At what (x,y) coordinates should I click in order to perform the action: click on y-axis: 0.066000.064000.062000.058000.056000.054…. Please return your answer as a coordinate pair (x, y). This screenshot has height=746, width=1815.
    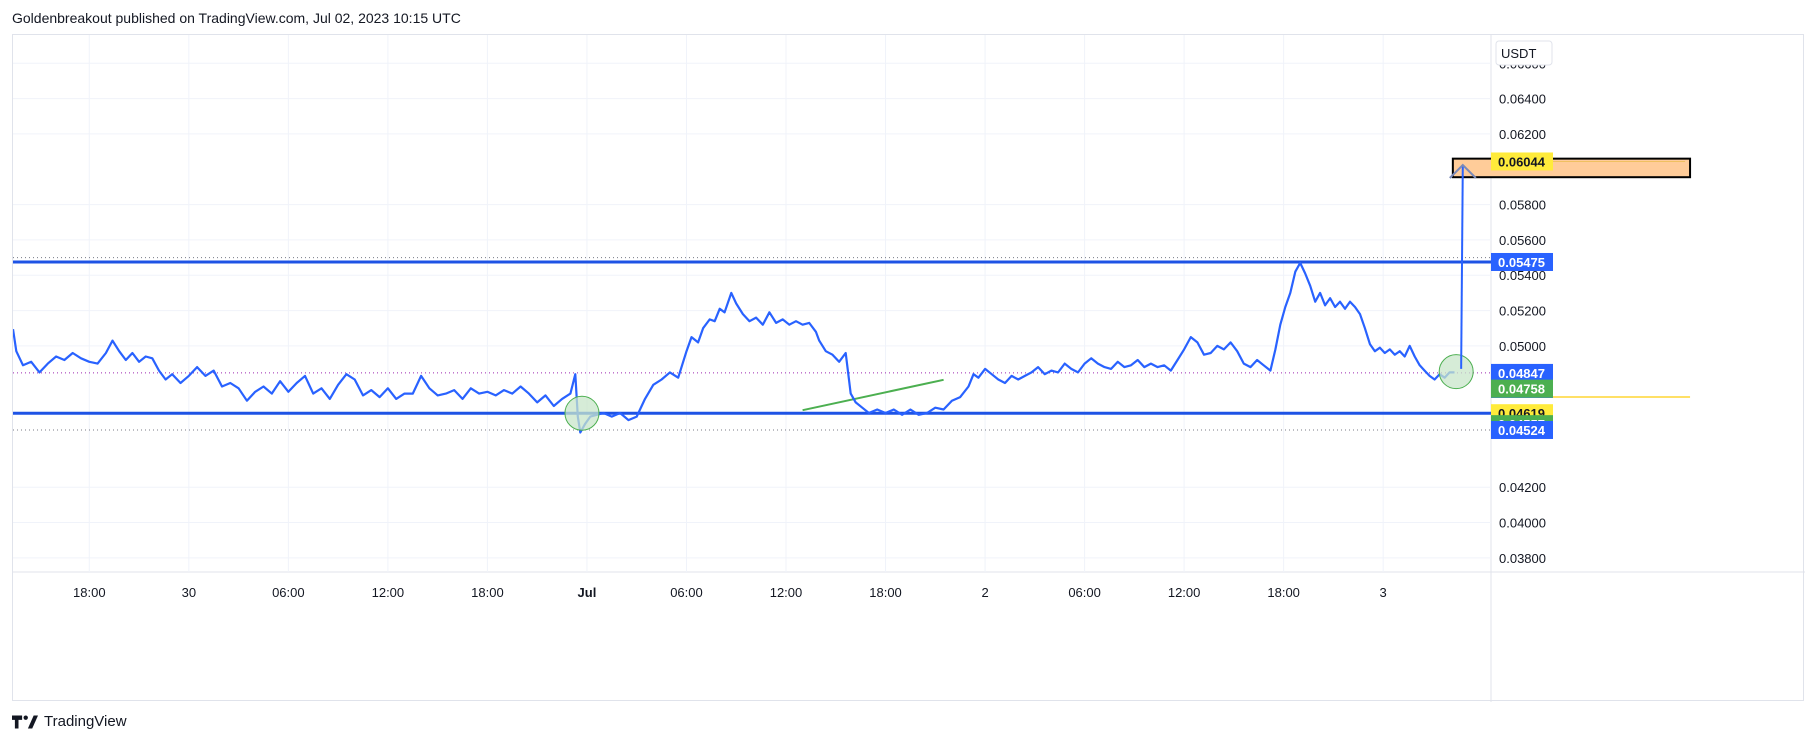
    Looking at the image, I should click on (1524, 303).